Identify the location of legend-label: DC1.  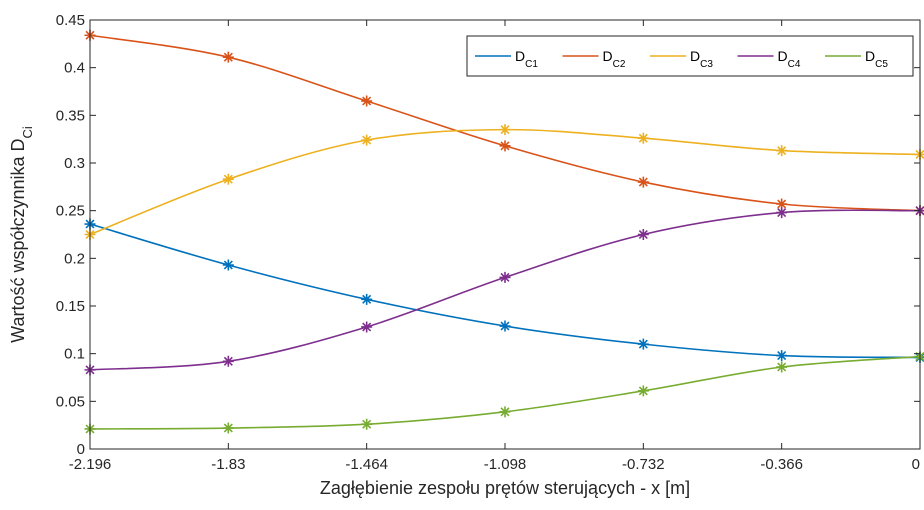
(526, 59).